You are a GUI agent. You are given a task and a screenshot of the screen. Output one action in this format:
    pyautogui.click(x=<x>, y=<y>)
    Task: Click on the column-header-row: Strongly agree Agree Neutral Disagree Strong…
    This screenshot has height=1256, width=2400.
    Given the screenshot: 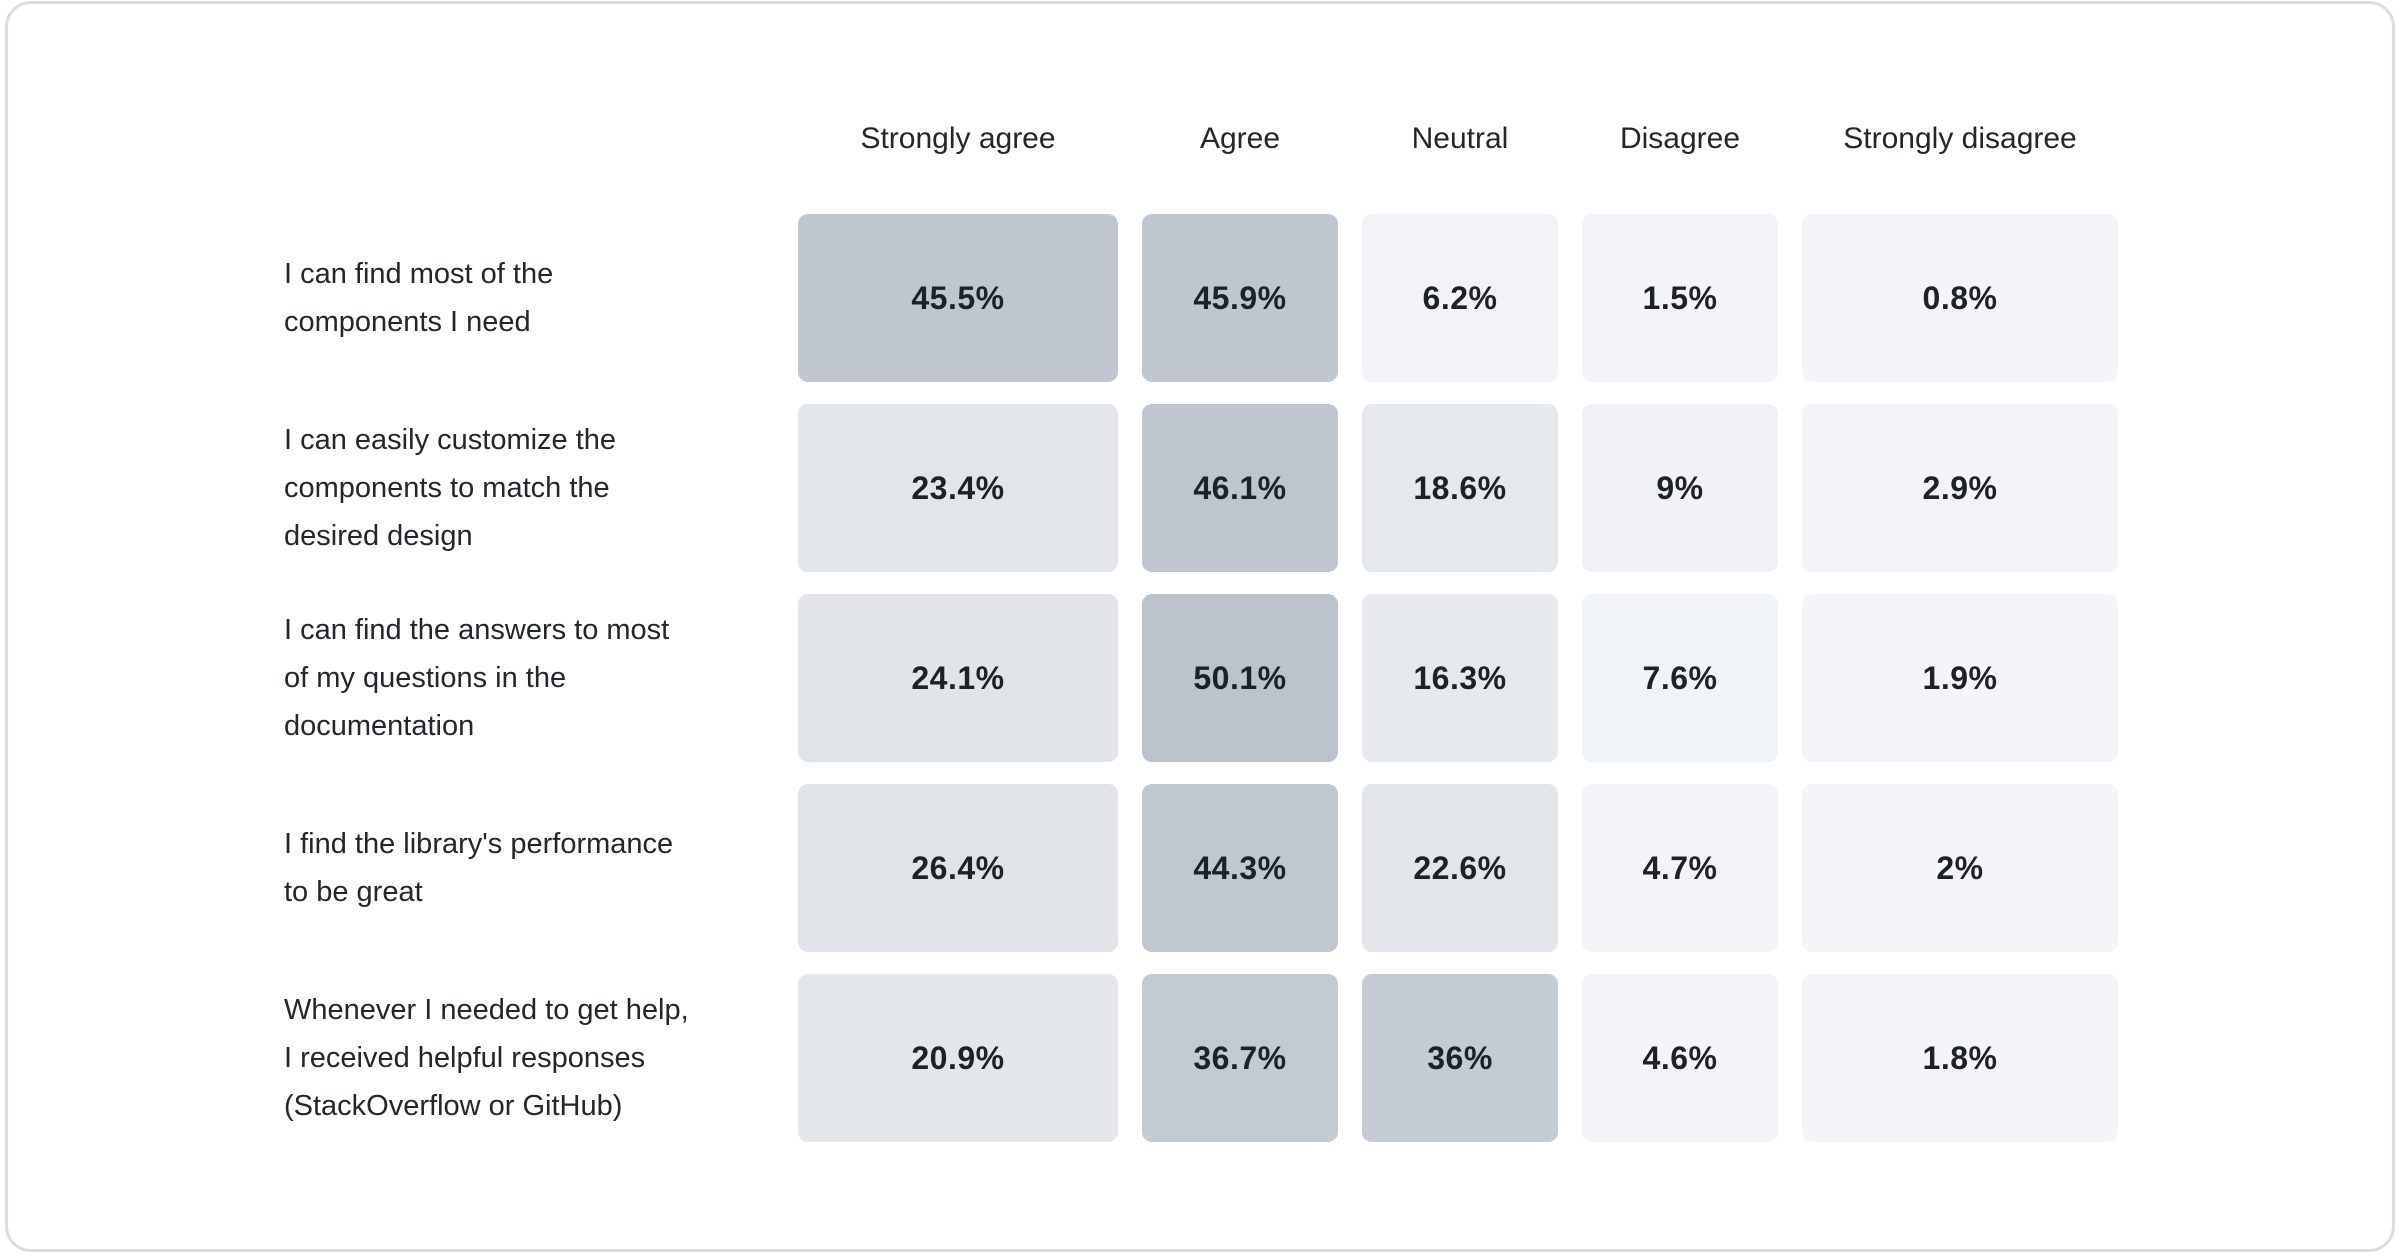 What is the action you would take?
    pyautogui.click(x=1201, y=140)
    